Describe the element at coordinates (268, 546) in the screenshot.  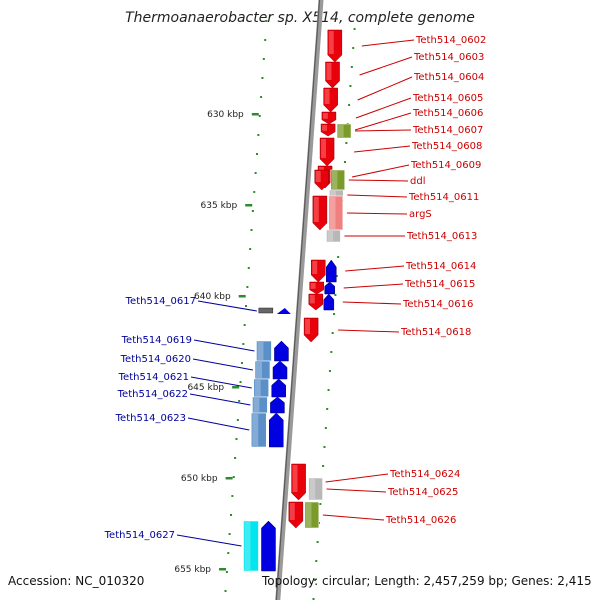
I see `gene-teth514-0627-arrow` at that location.